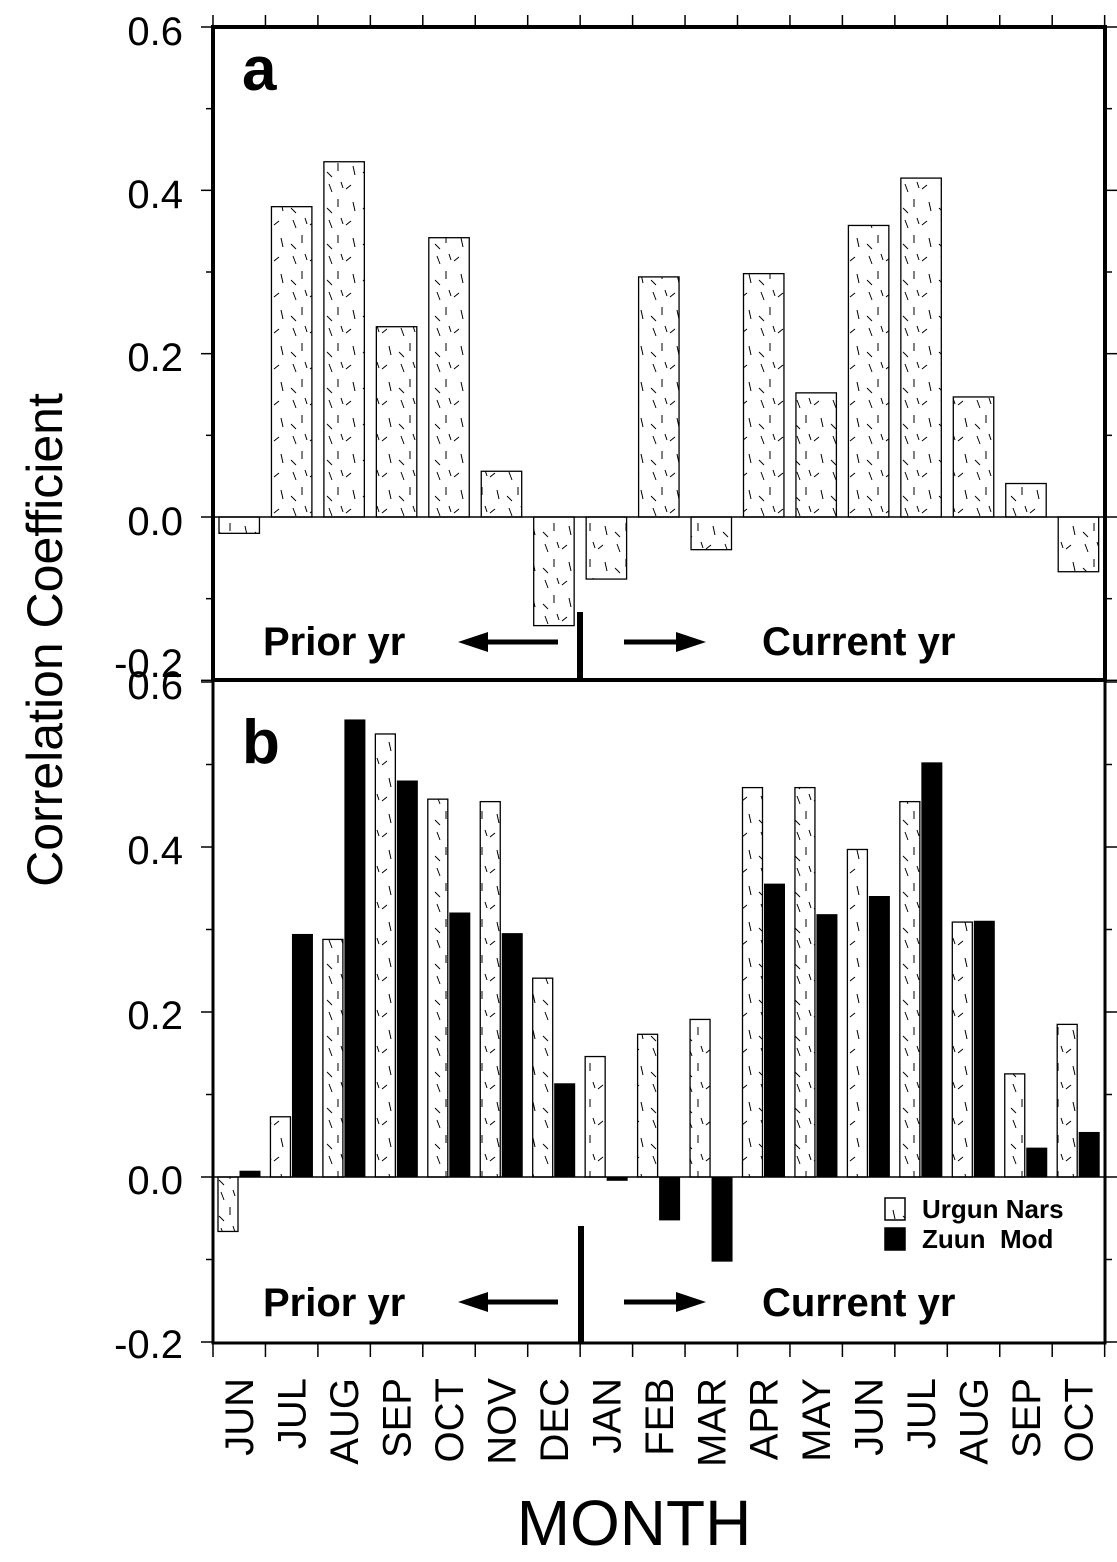  I want to click on panel-b-current-label: Current yr, so click(858, 1303).